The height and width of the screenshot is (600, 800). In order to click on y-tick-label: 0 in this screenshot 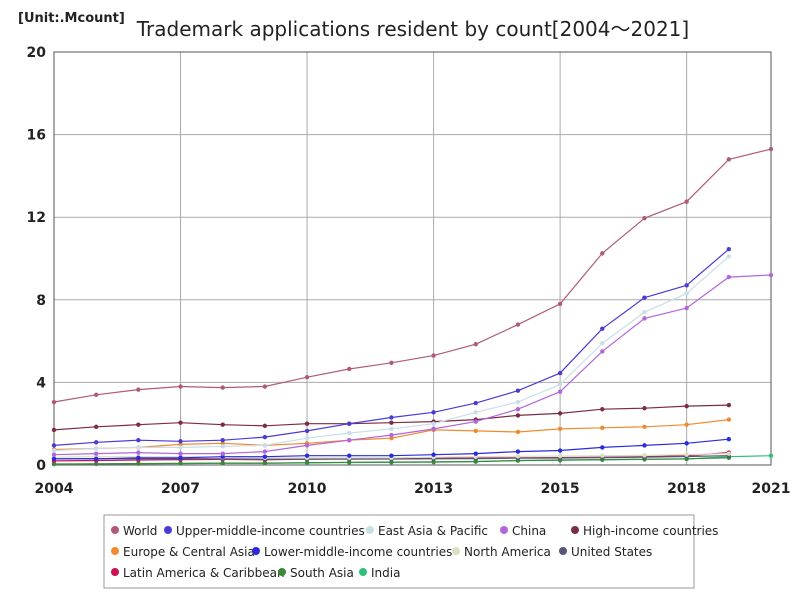, I will do `click(41, 466)`.